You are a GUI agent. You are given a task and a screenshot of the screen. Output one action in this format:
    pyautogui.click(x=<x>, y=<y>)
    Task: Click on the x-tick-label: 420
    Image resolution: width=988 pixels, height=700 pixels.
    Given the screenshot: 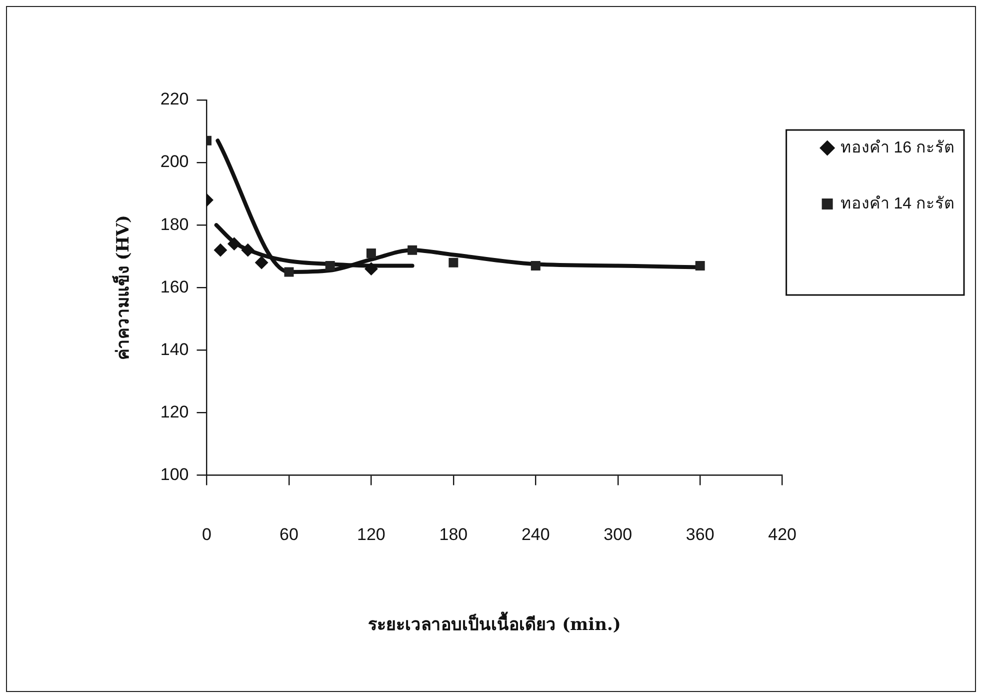 What is the action you would take?
    pyautogui.click(x=782, y=534)
    